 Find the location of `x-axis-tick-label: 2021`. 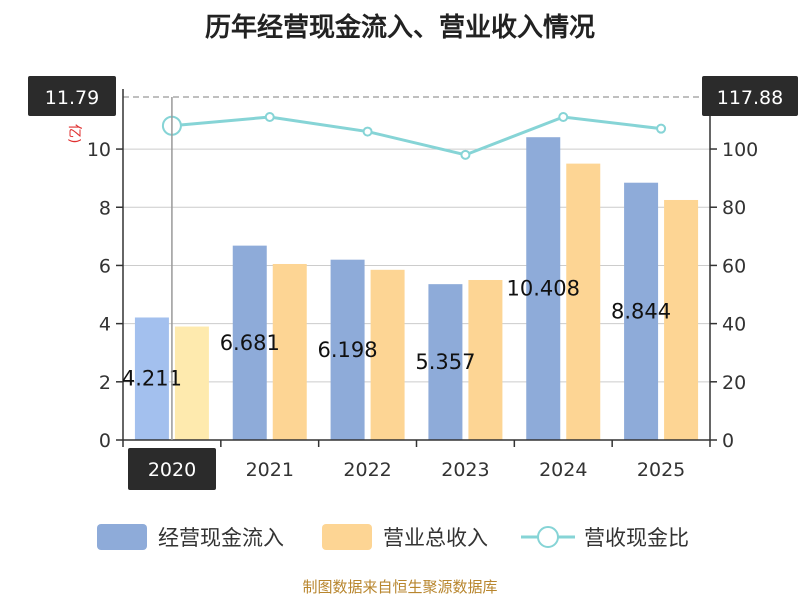

x-axis-tick-label: 2021 is located at coordinates (270, 470).